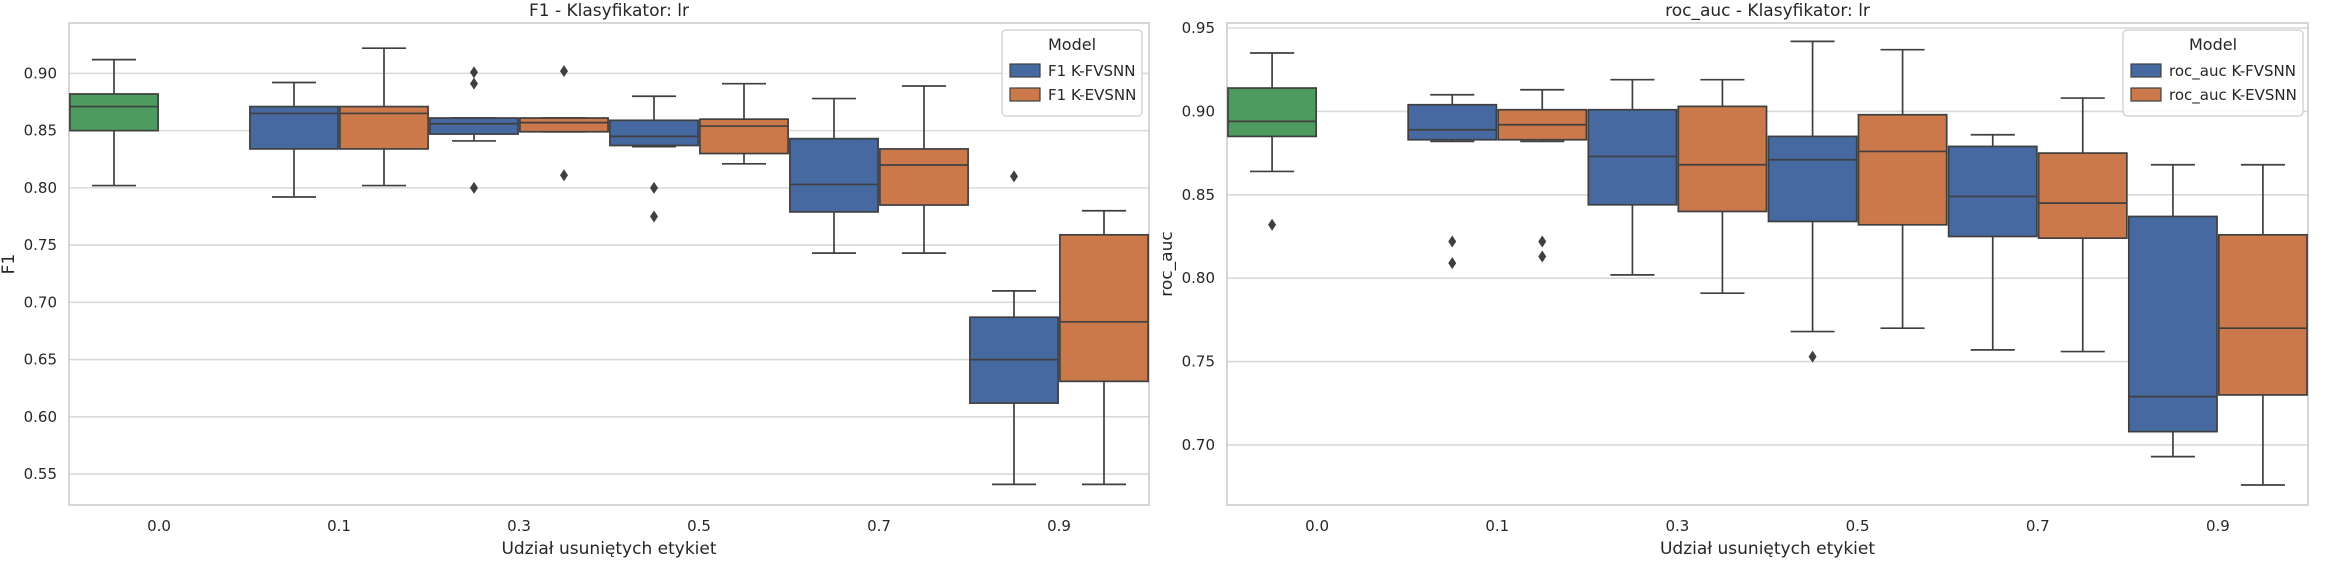 This screenshot has width=2327, height=583. I want to click on box-roc_auc-k-fvsnn-0.3, so click(1632, 177).